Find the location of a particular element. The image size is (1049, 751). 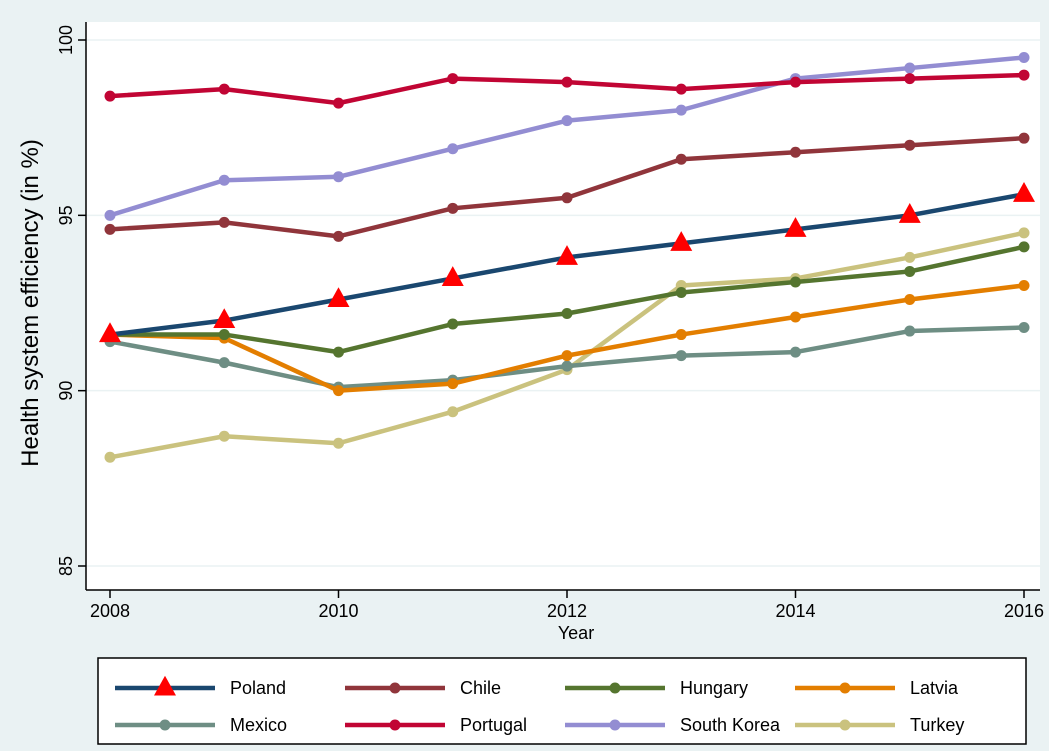

legend-label: Poland is located at coordinates (258, 688).